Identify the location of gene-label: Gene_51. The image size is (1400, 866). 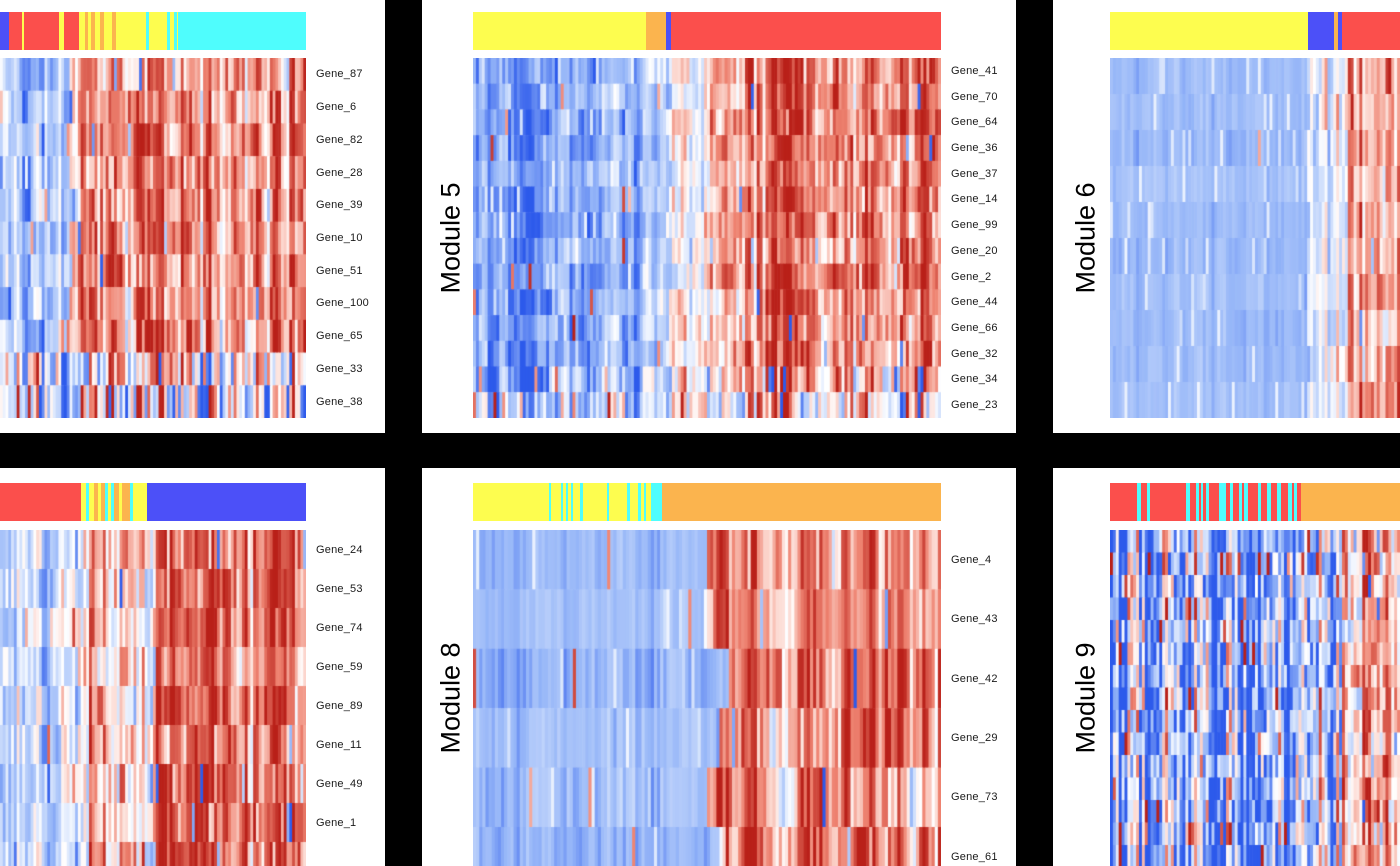
(339, 270).